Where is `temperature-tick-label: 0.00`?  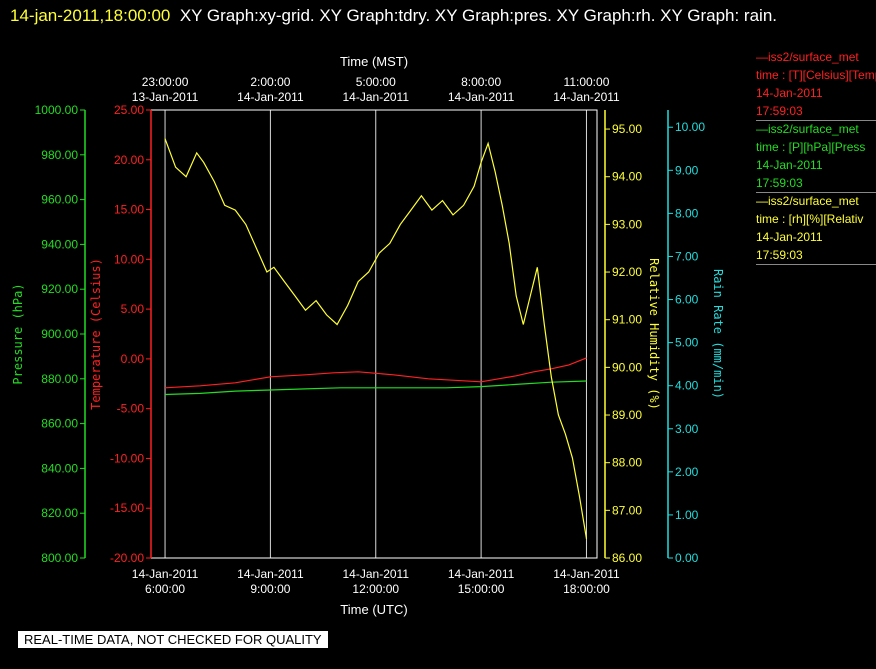
temperature-tick-label: 0.00 is located at coordinates (133, 359).